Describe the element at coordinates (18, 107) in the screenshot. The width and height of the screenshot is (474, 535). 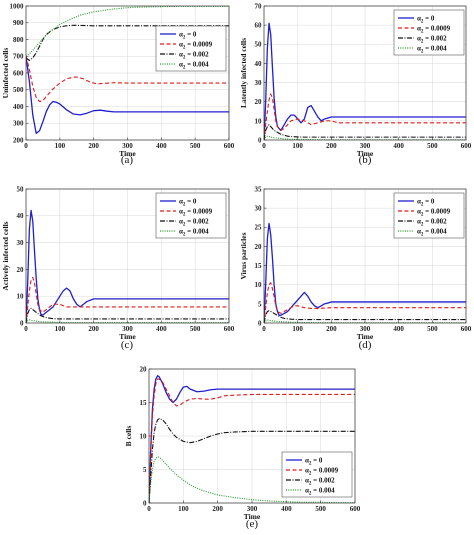
I see `y-tick-label: 400` at that location.